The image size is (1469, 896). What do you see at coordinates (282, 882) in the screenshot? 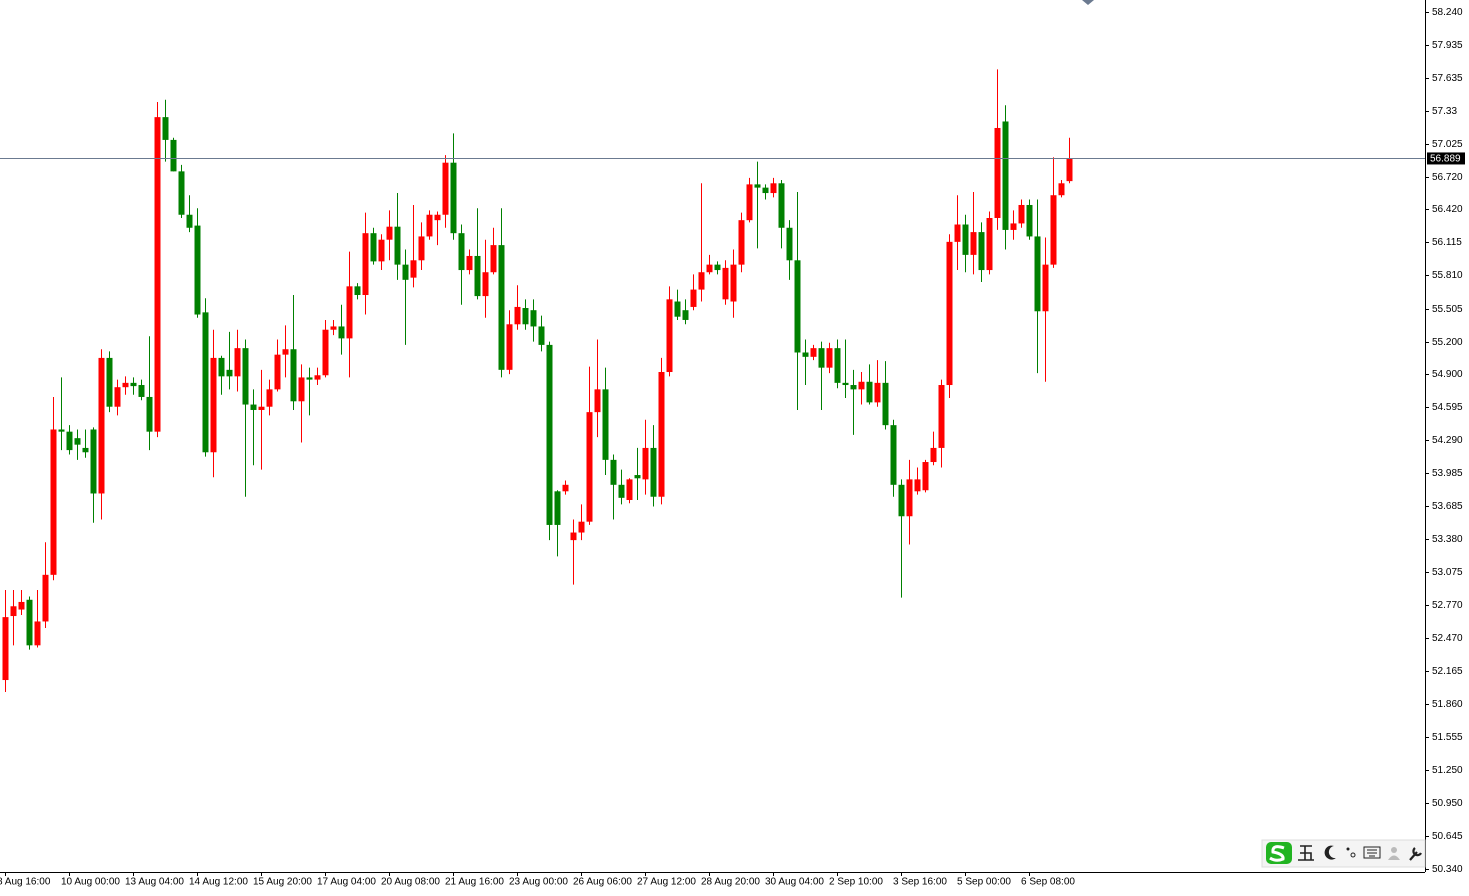
I see `x-tick-label: 15 Aug 20:00` at bounding box center [282, 882].